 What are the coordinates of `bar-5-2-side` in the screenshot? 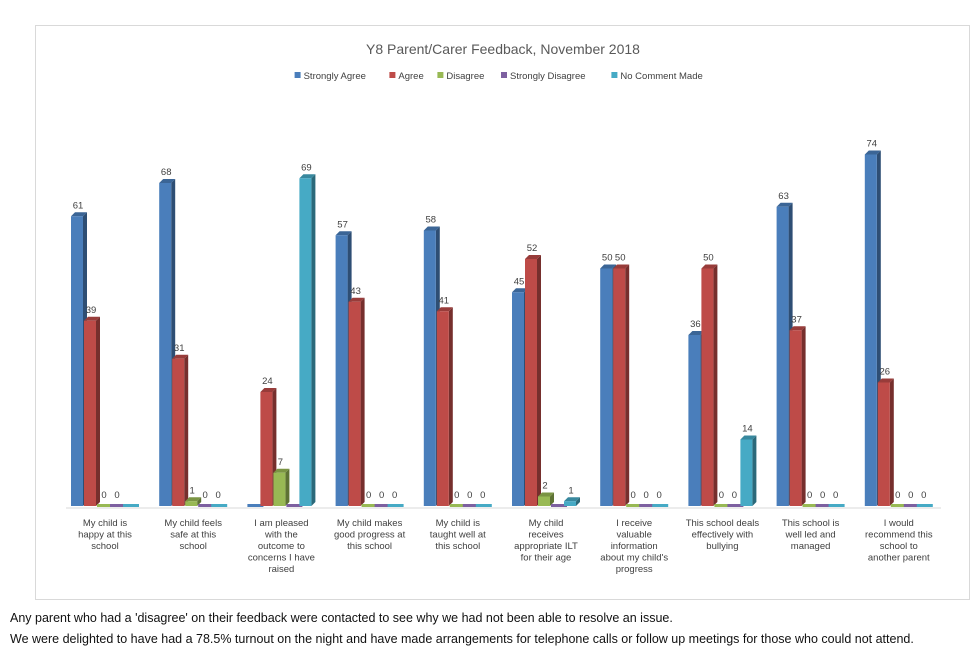 It's located at (552, 499).